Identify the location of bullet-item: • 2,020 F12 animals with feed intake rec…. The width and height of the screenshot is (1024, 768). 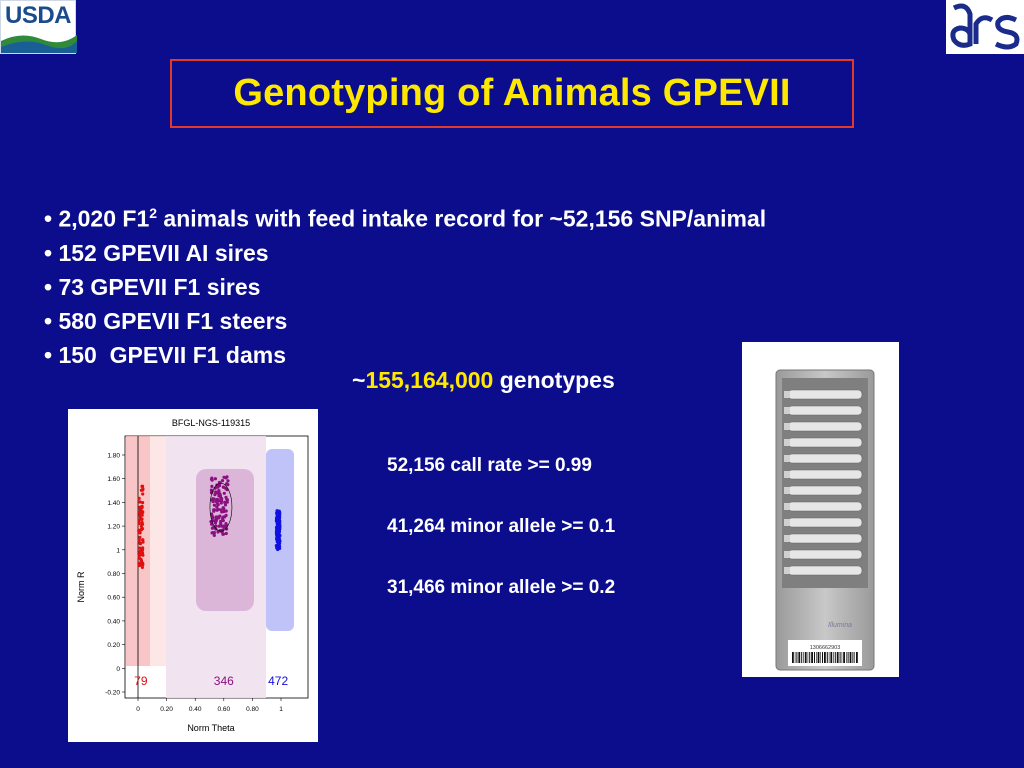
(405, 216).